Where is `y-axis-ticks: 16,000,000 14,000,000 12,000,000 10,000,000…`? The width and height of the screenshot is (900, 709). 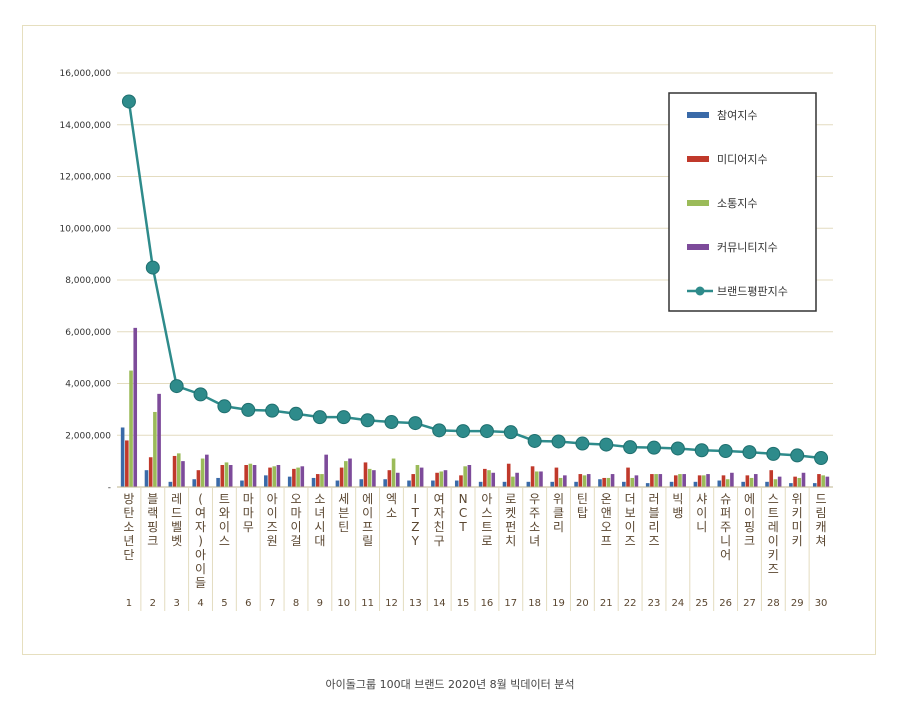 y-axis-ticks: 16,000,000 14,000,000 12,000,000 10,000,000… is located at coordinates (85, 281).